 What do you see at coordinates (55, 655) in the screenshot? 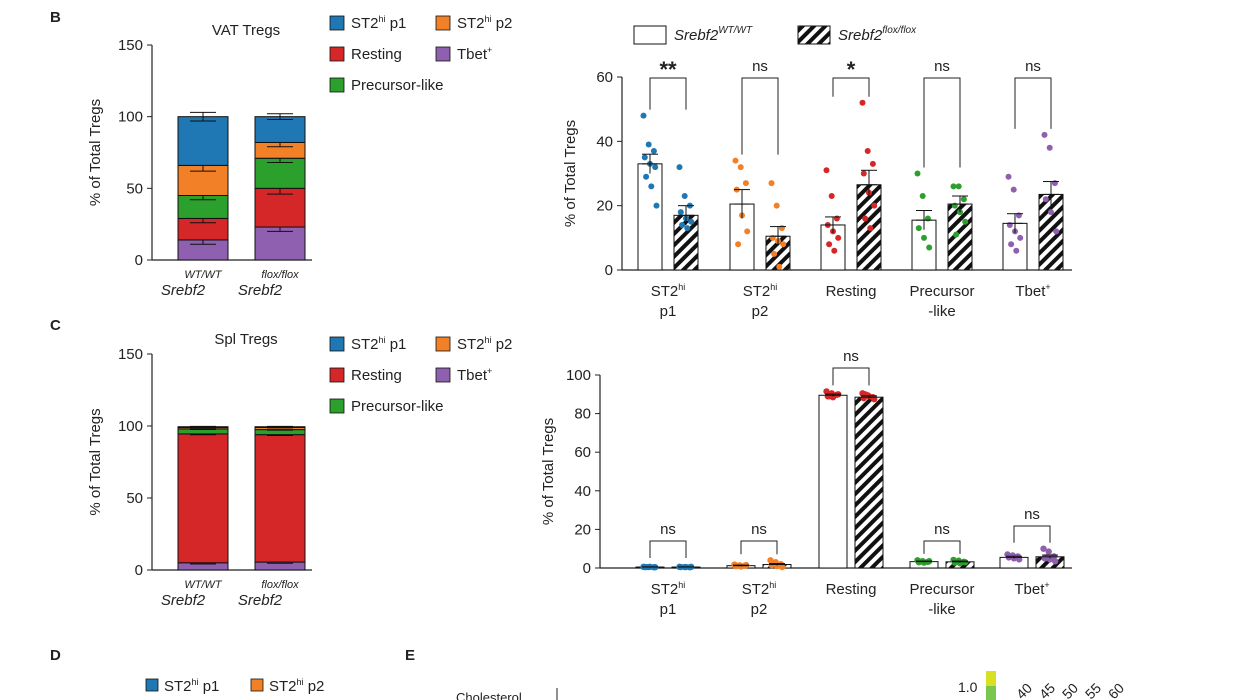
I see `panel-label-d: D` at bounding box center [55, 655].